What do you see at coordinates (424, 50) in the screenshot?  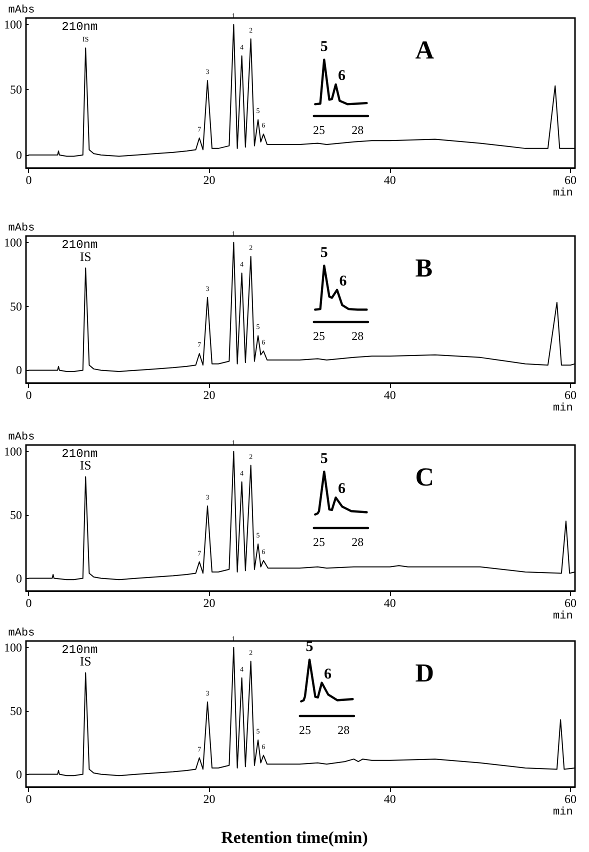 I see `text: A` at bounding box center [424, 50].